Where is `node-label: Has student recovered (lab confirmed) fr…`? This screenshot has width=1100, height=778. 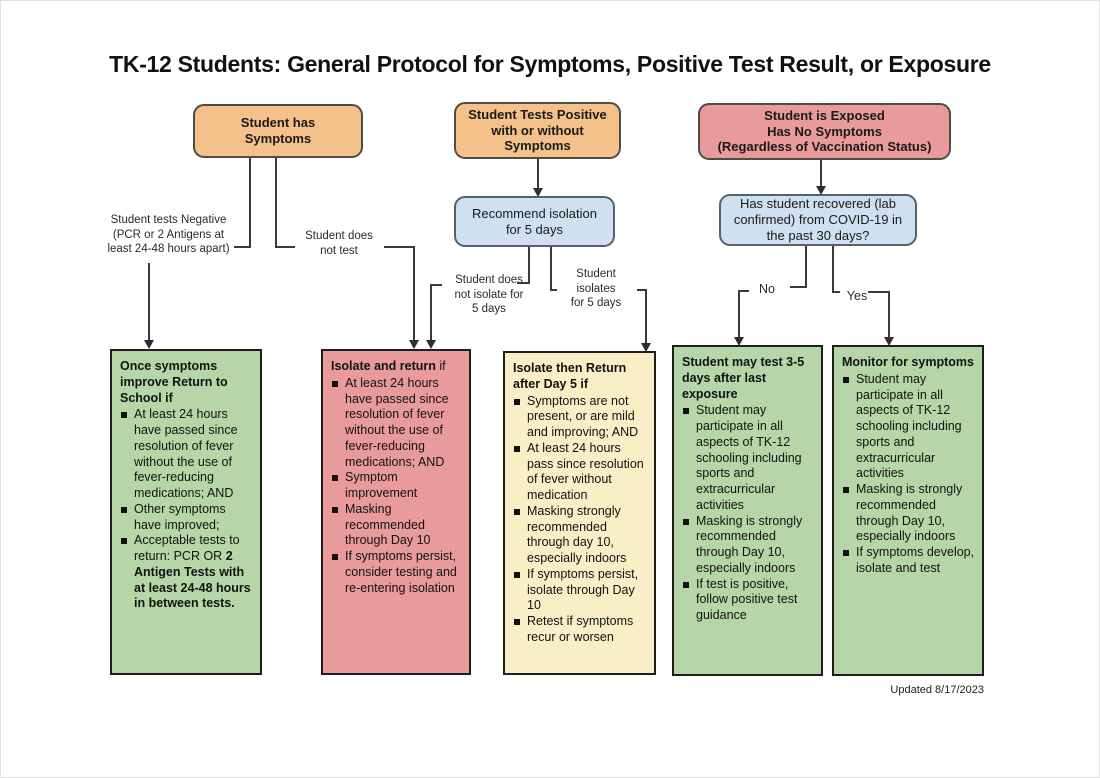 node-label: Has student recovered (lab confirmed) fr… is located at coordinates (818, 219).